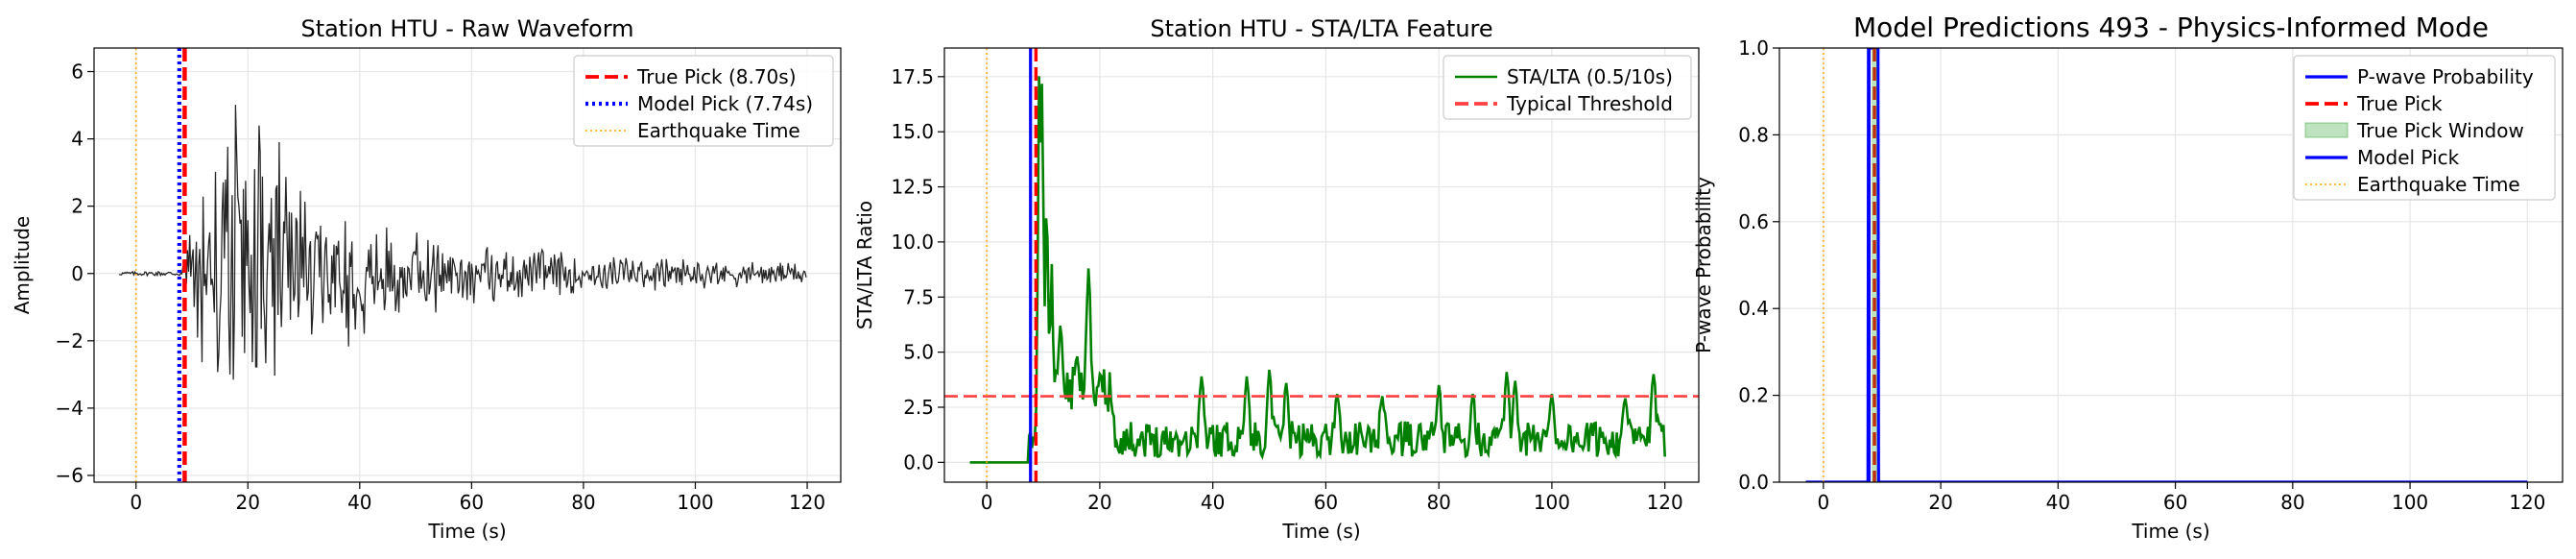  I want to click on y-tick-label: 17.5, so click(912, 76).